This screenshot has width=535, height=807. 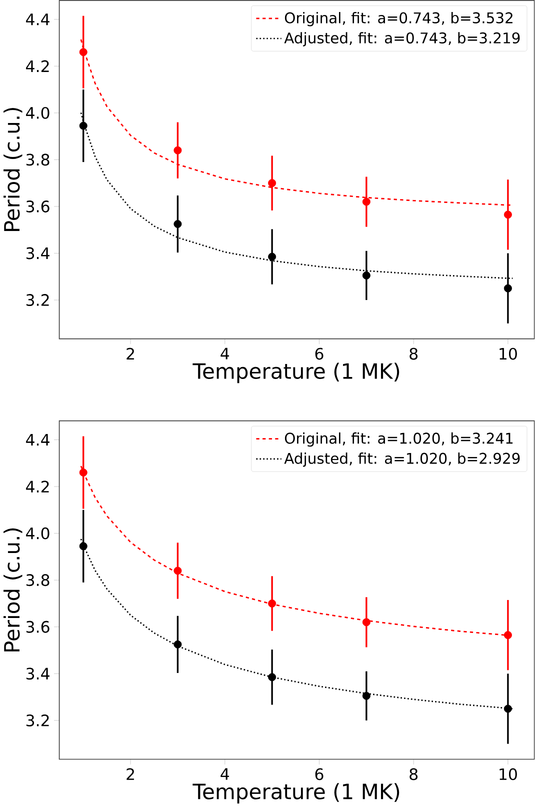 I want to click on legend-label: Adjusted, fit: a=1.020, b=2.929, so click(x=402, y=459).